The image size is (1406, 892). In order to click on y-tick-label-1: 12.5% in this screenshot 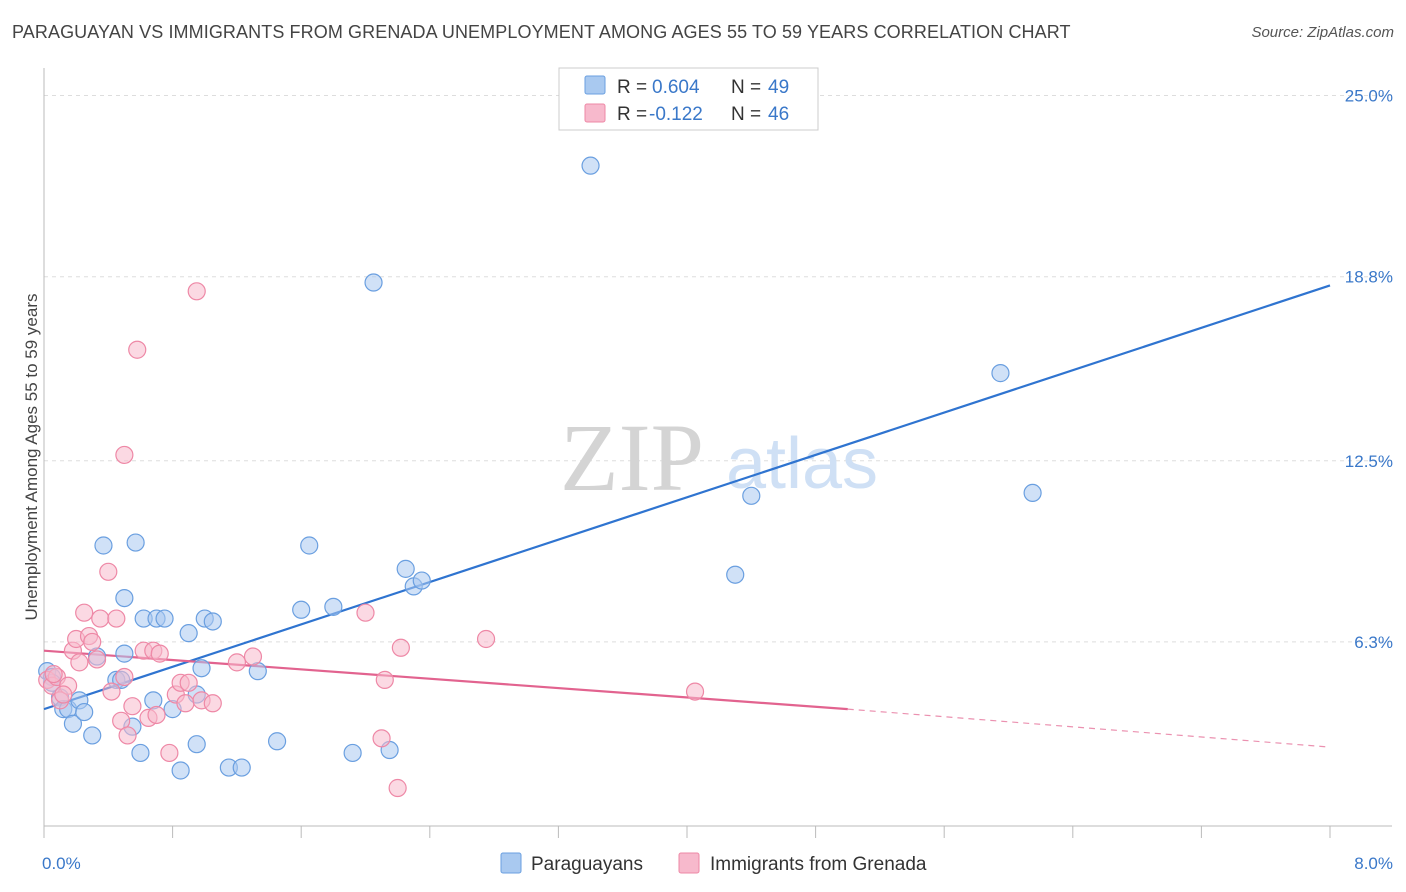, I will do `click(1369, 461)`.